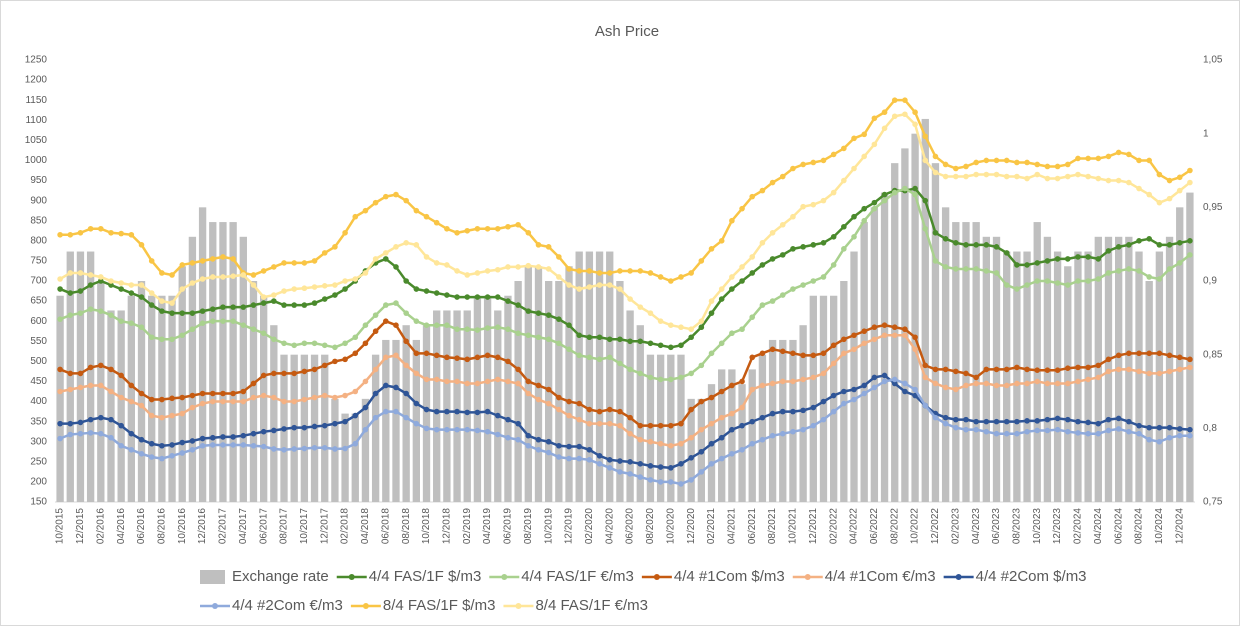 This screenshot has height=631, width=1240. What do you see at coordinates (589, 526) in the screenshot?
I see `x-tick-label: 02/2020` at bounding box center [589, 526].